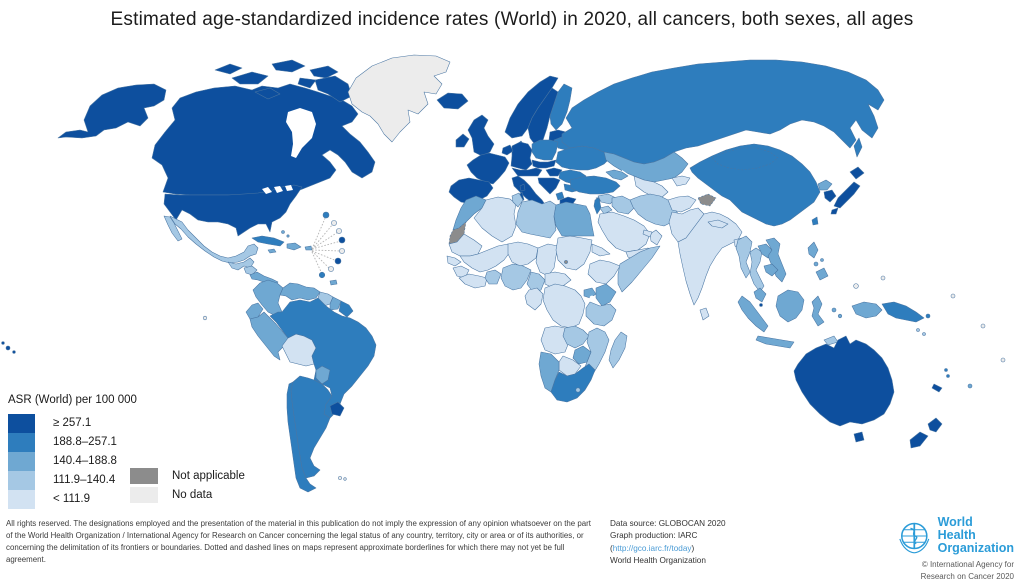 The image size is (1024, 585). I want to click on new-caledonia-island, so click(937, 388).